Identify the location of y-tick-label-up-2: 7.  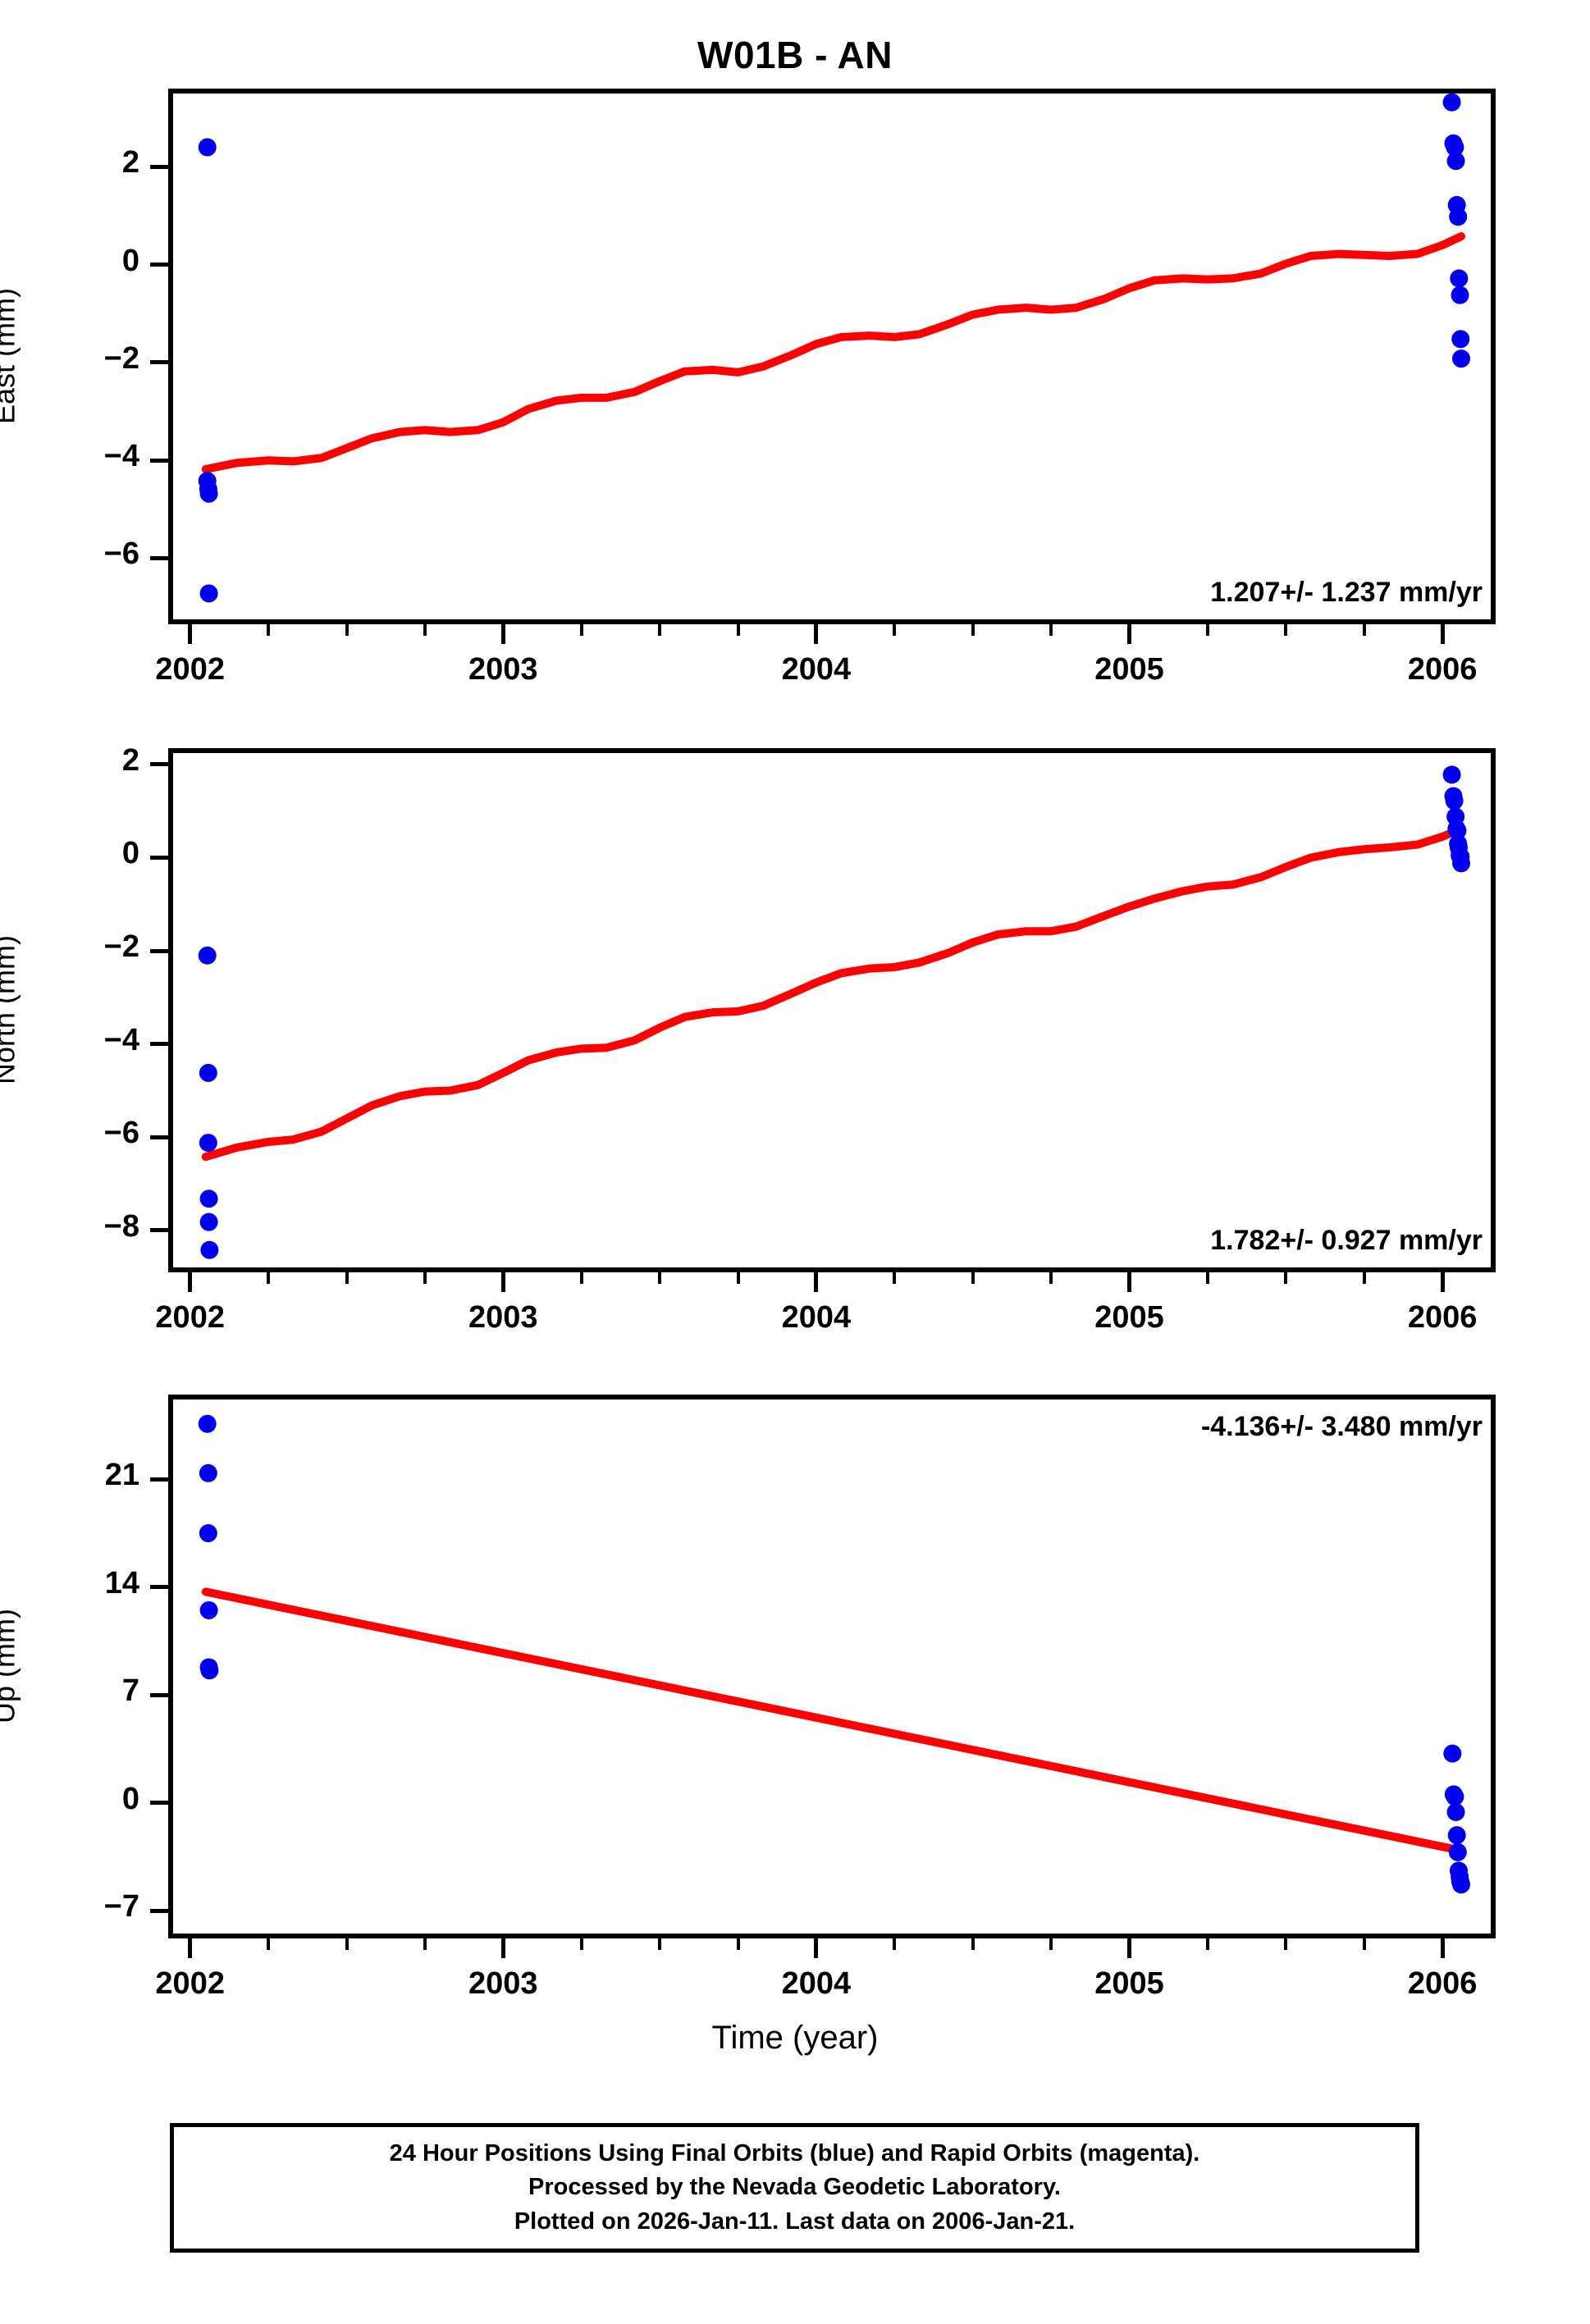
(130, 1691).